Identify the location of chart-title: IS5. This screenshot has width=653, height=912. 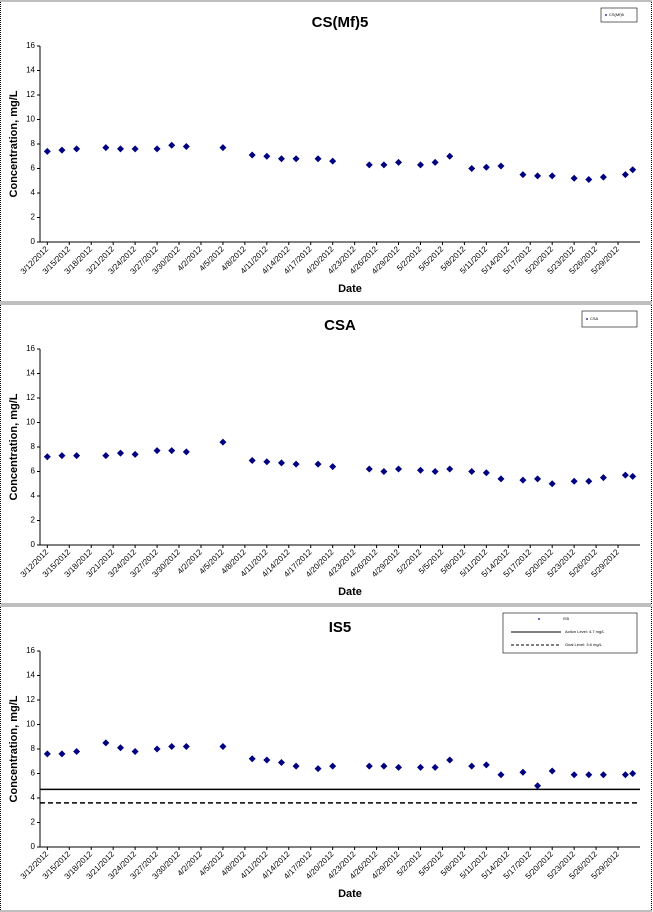
(340, 627).